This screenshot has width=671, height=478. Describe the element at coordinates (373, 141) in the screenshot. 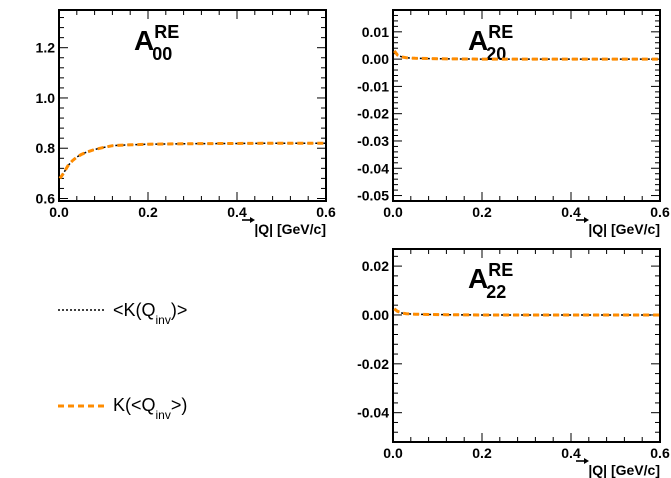

I see `y-tick-label-0-03: -0.03` at that location.